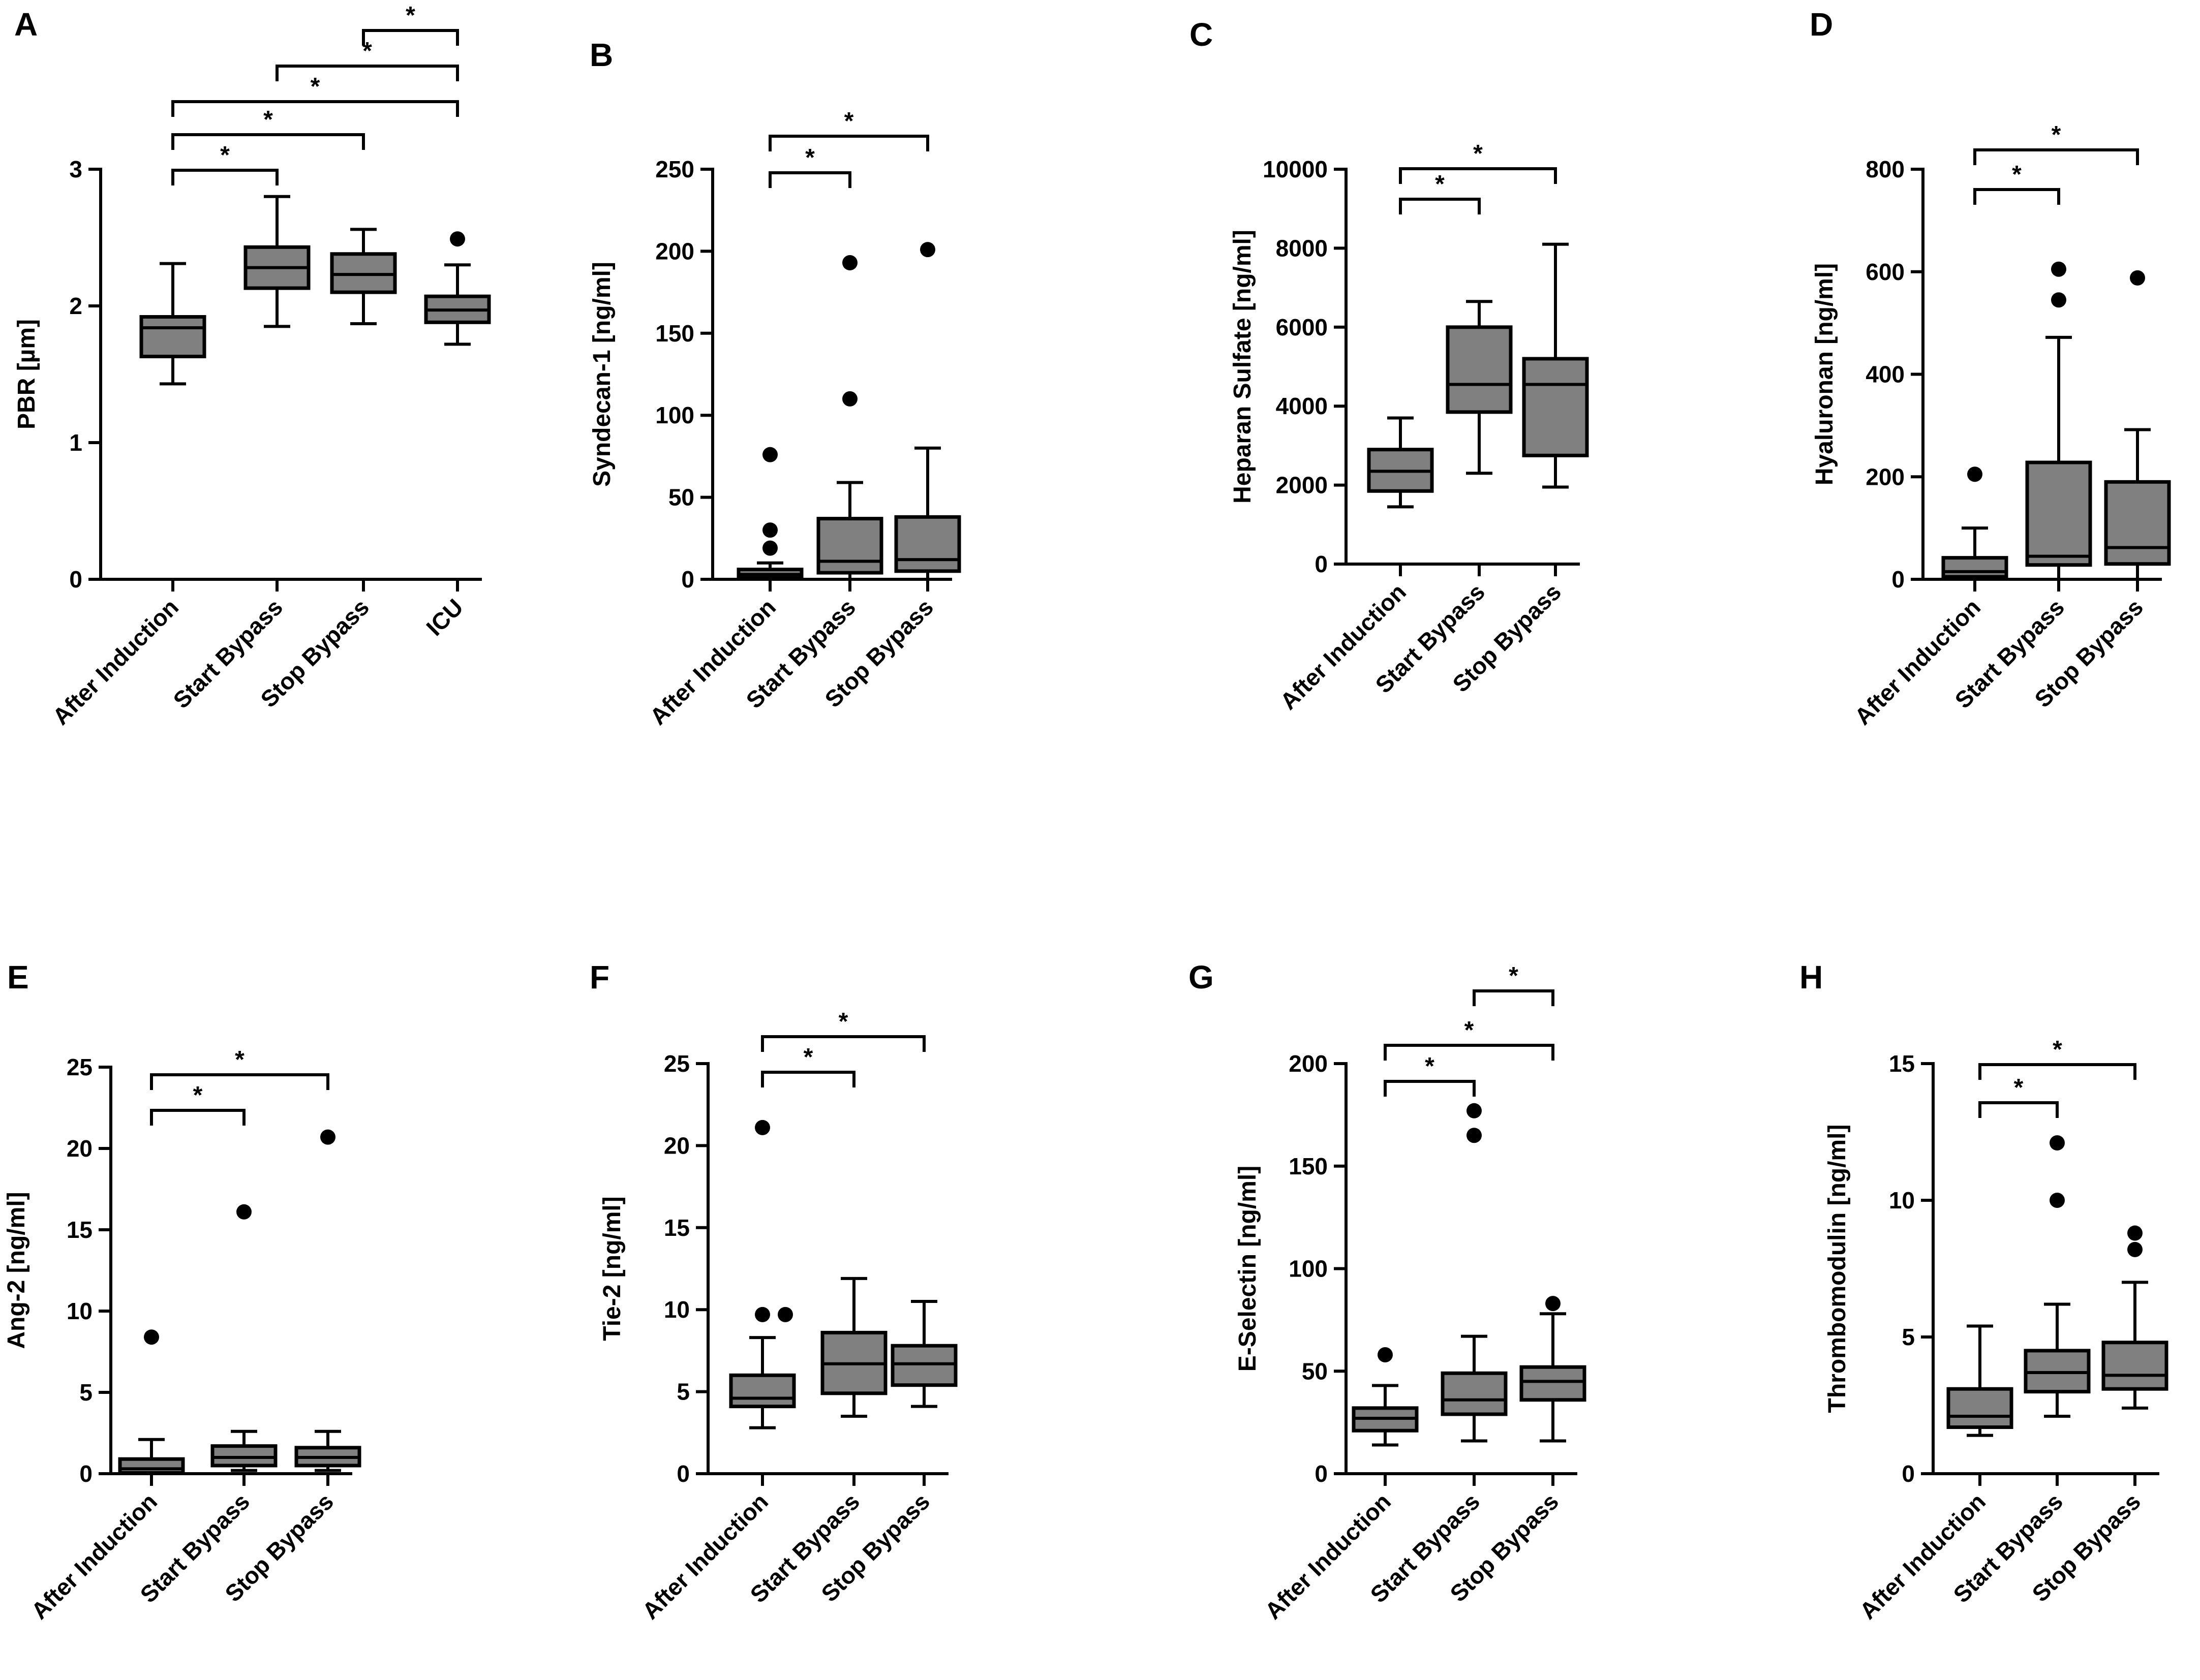  What do you see at coordinates (1295, 169) in the screenshot?
I see `y-tick-label: 10000` at bounding box center [1295, 169].